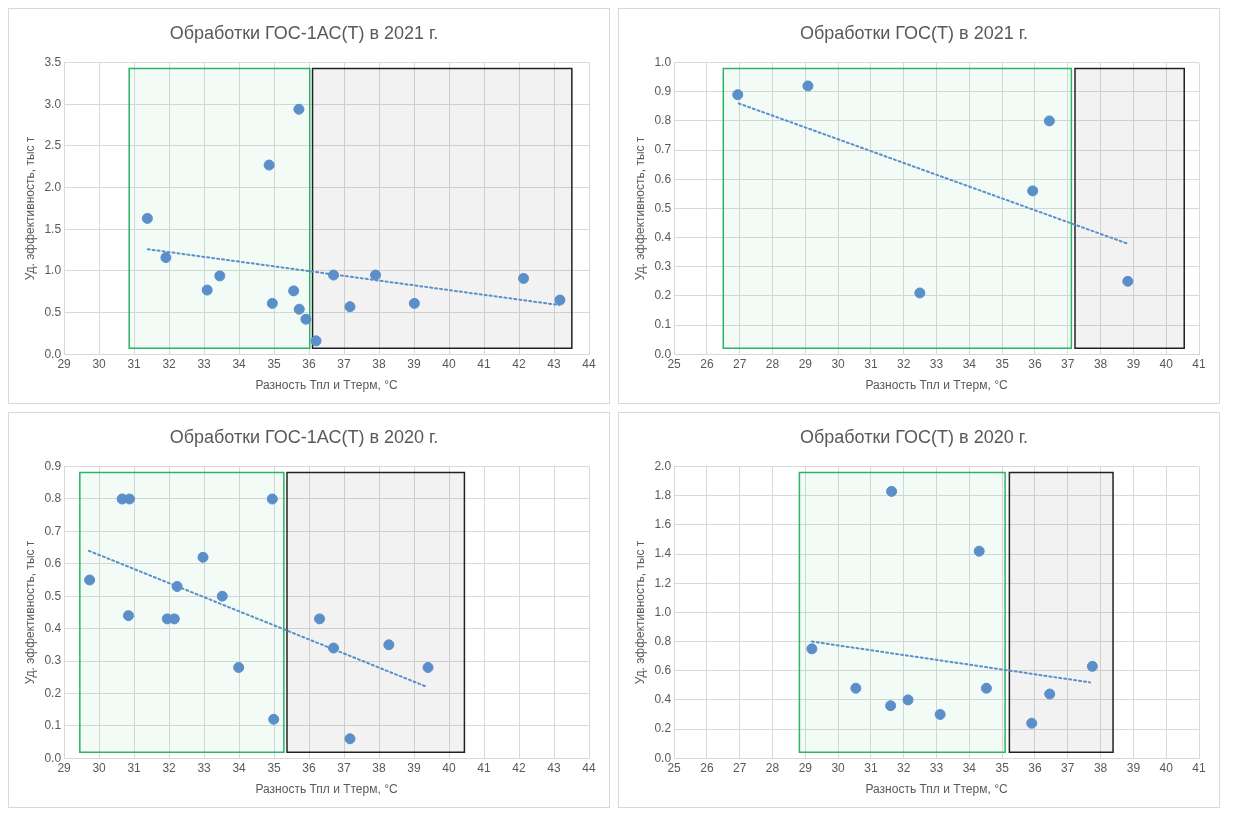  What do you see at coordinates (1133, 363) in the screenshot?
I see `x-tick-label: 39` at bounding box center [1133, 363].